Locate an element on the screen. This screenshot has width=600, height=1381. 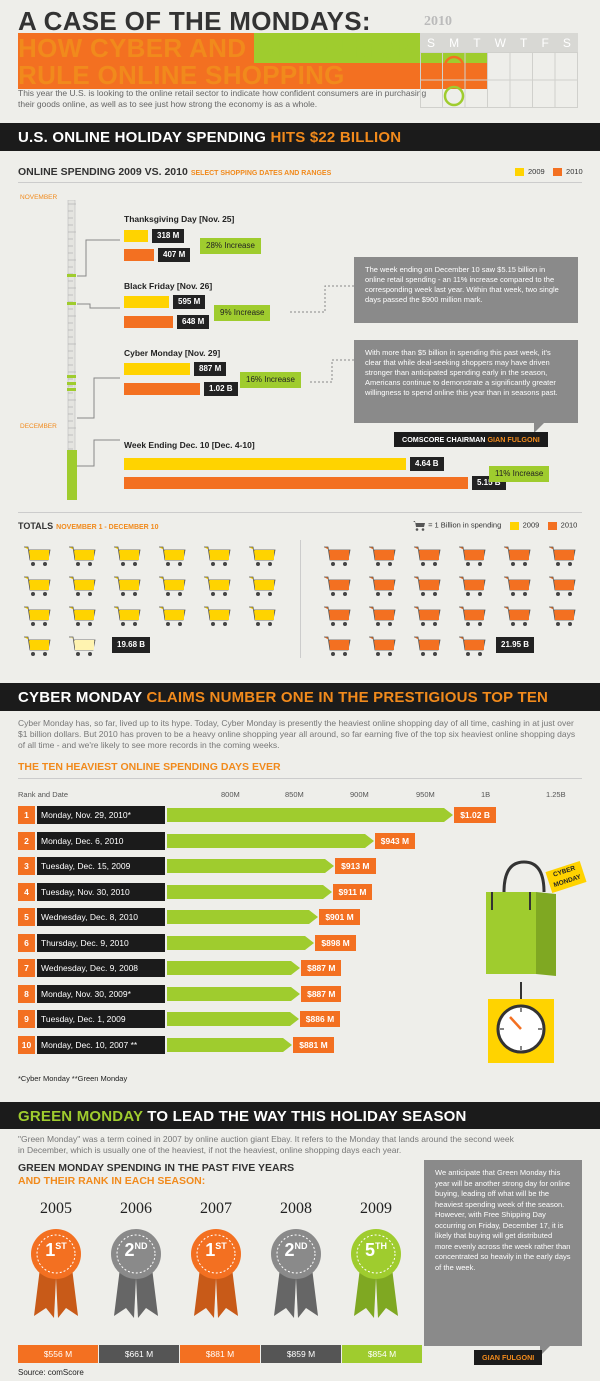
bar-2010-week is located at coordinates (296, 483).